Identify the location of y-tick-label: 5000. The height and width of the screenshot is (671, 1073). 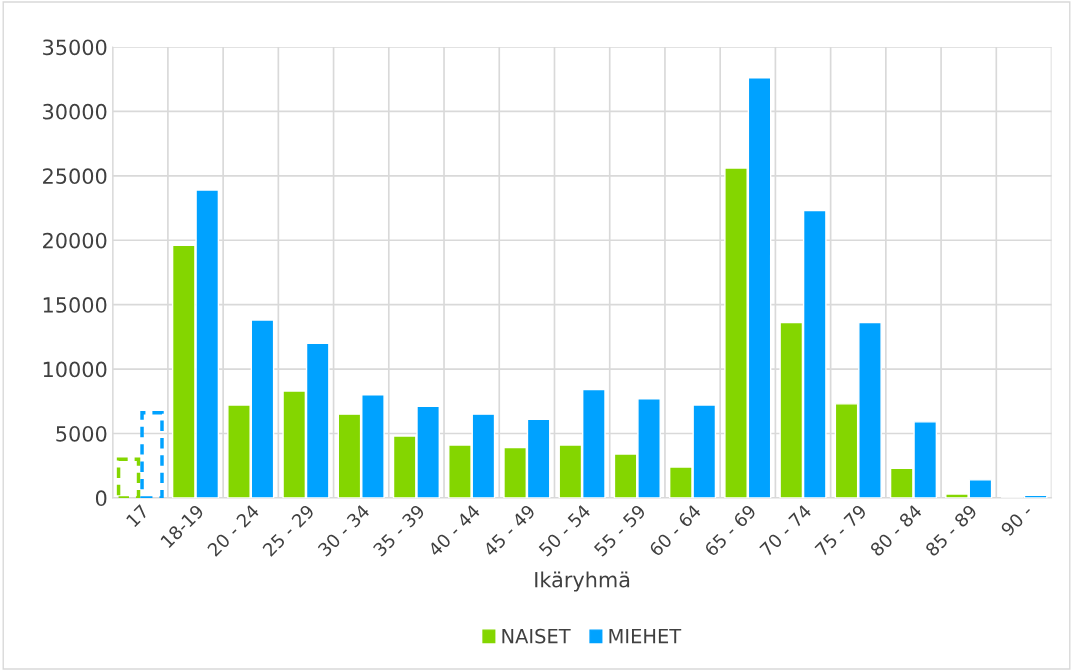
(81, 433).